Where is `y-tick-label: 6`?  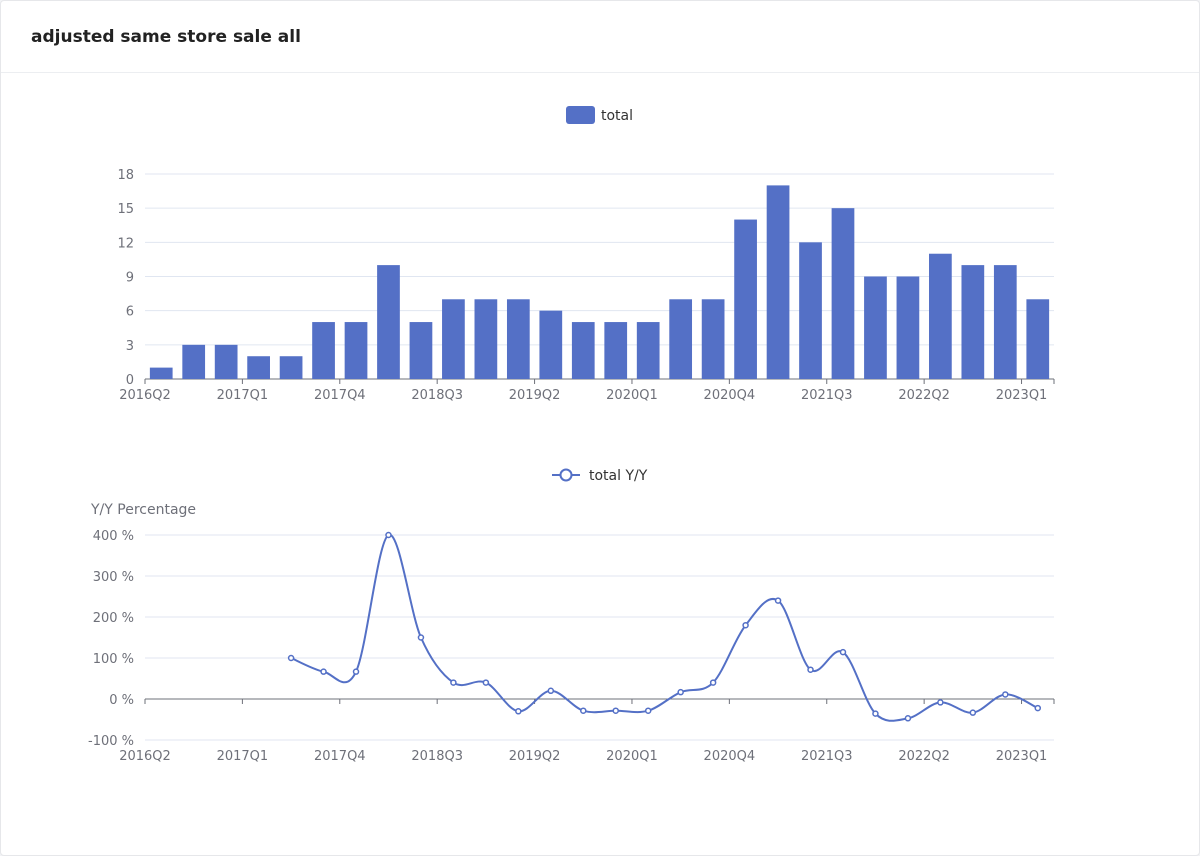 y-tick-label: 6 is located at coordinates (130, 312).